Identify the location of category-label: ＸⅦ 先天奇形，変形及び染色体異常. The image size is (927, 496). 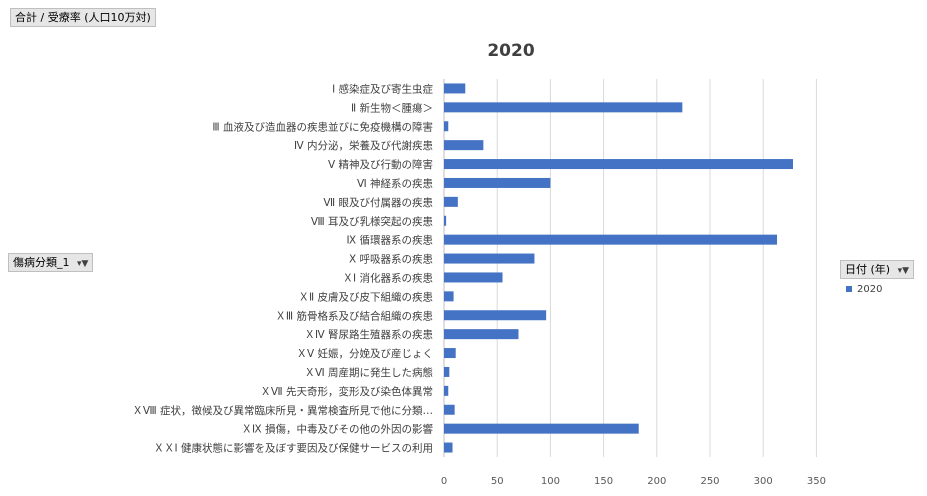
(346, 391).